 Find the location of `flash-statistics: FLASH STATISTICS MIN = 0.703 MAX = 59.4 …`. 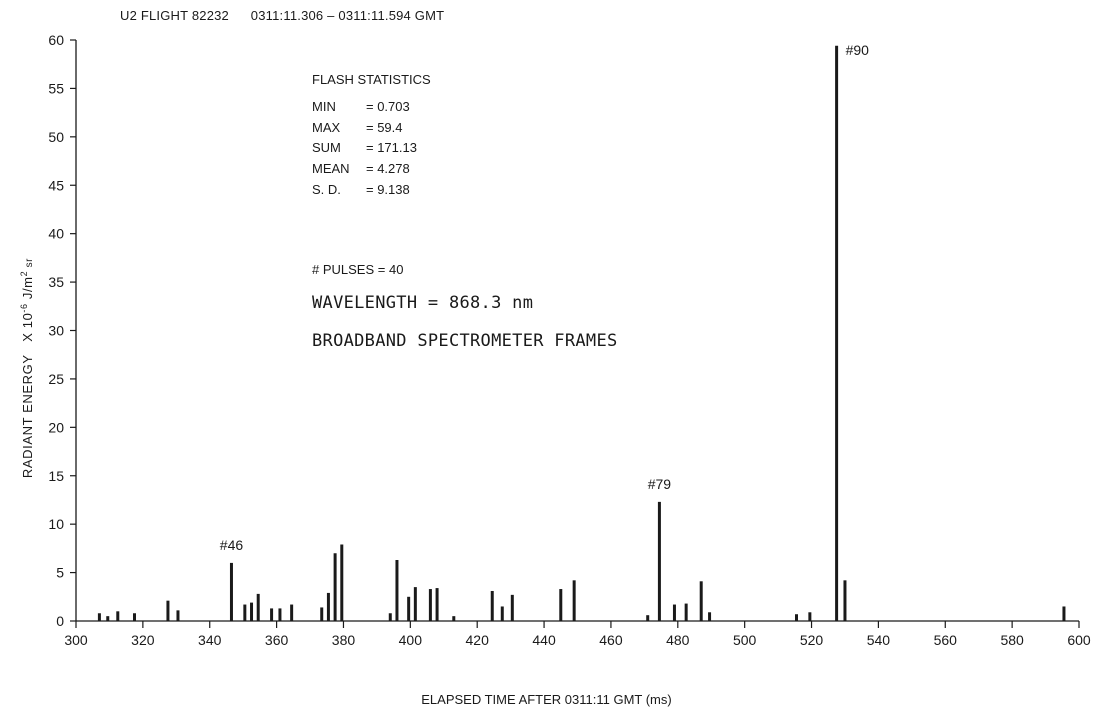

flash-statistics: FLASH STATISTICS MIN = 0.703 MAX = 59.4 … is located at coordinates (371, 135).